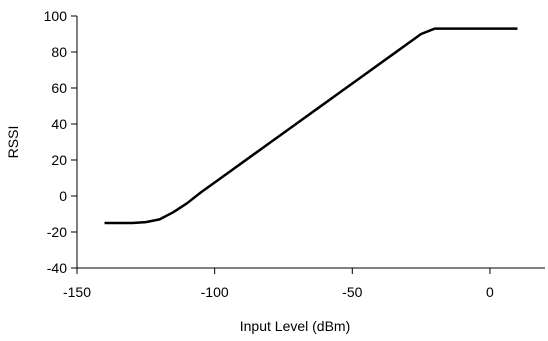 The width and height of the screenshot is (548, 341). What do you see at coordinates (295, 326) in the screenshot?
I see `x-axis-title: Input Level (dBm)` at bounding box center [295, 326].